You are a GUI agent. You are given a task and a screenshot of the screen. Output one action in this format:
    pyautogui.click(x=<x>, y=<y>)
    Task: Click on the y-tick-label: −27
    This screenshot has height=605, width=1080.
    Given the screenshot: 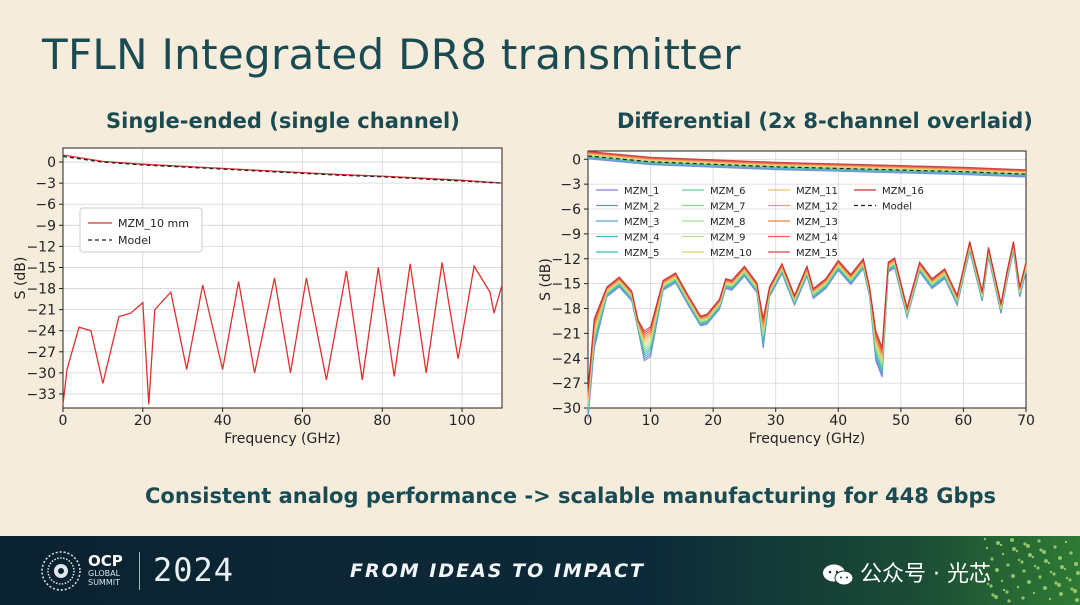 What is the action you would take?
    pyautogui.click(x=41, y=353)
    